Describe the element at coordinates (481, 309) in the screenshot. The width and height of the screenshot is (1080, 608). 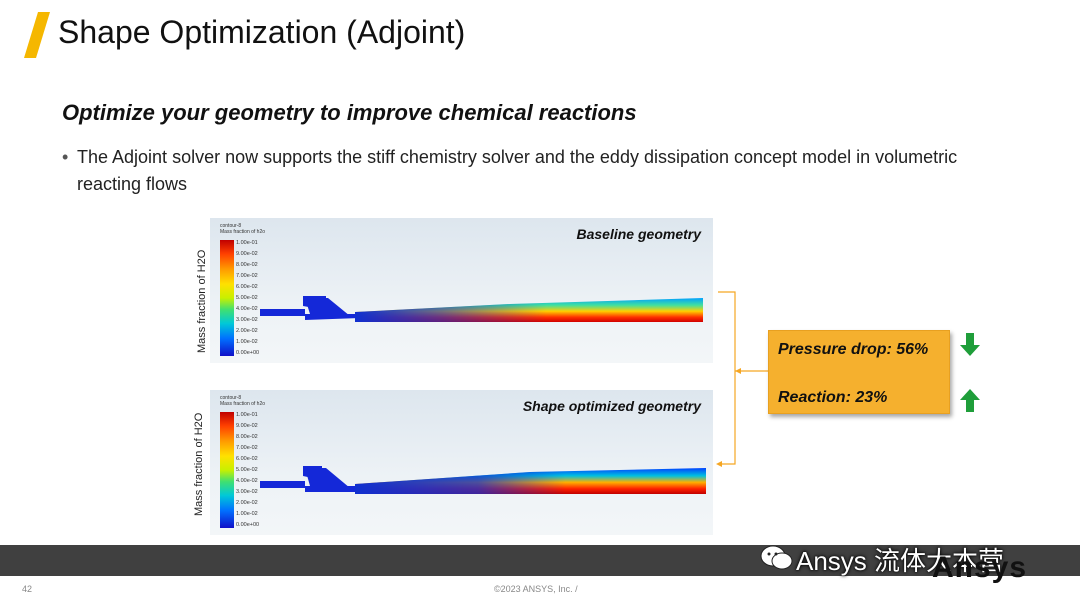
I see `baseline-contour-plot` at that location.